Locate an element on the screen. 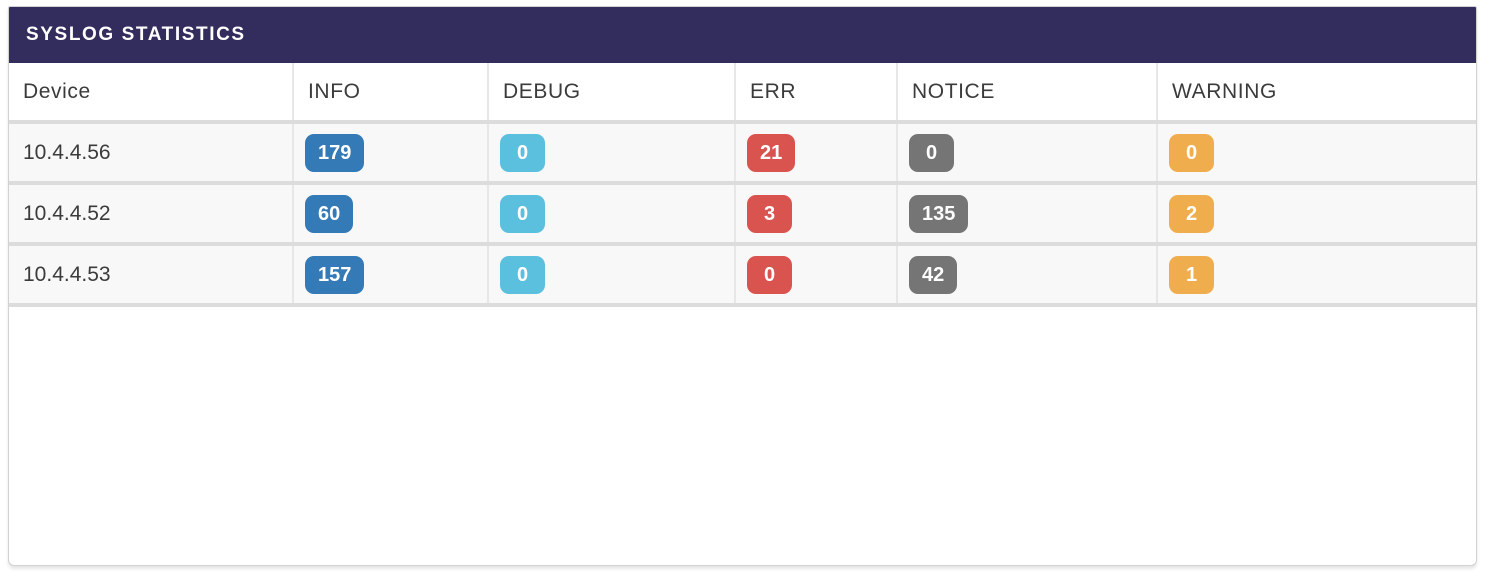 This screenshot has width=1486, height=584. column-header-info: INFO is located at coordinates (391, 93).